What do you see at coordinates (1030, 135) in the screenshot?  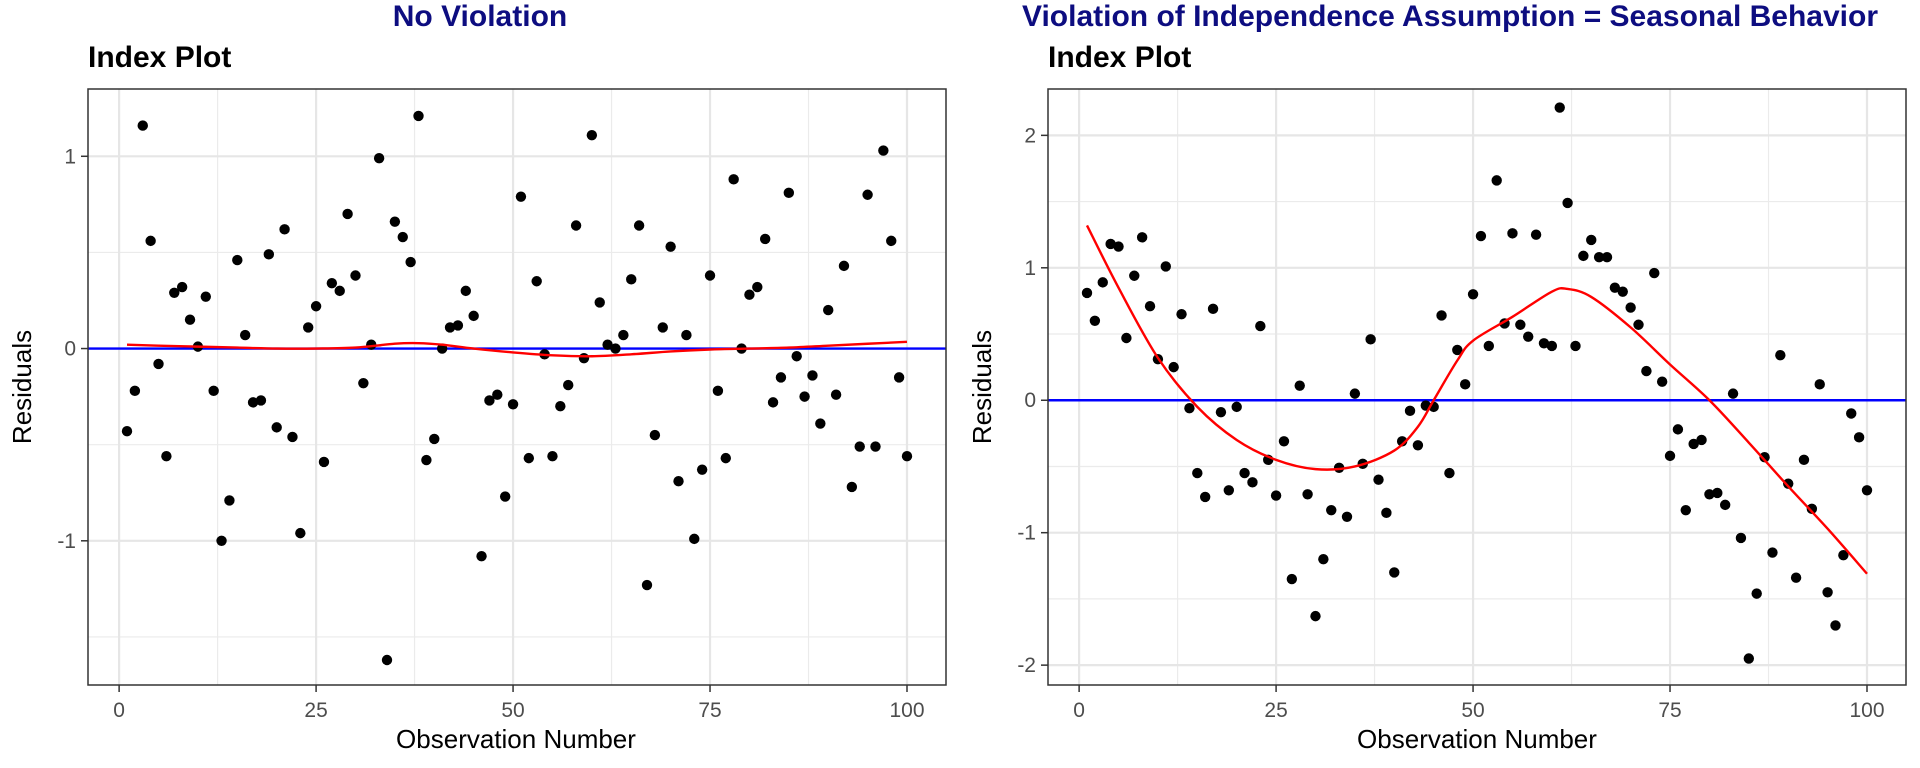 I see `right-y-tick-label: 2` at bounding box center [1030, 135].